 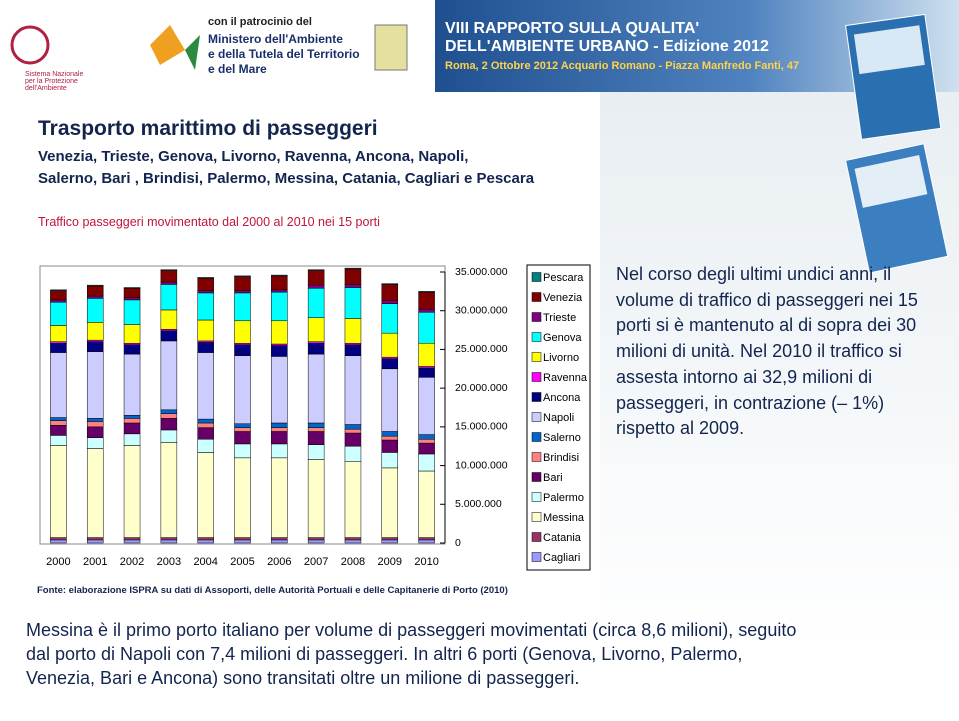 What do you see at coordinates (562, 398) in the screenshot?
I see `legend-label: Ancona` at bounding box center [562, 398].